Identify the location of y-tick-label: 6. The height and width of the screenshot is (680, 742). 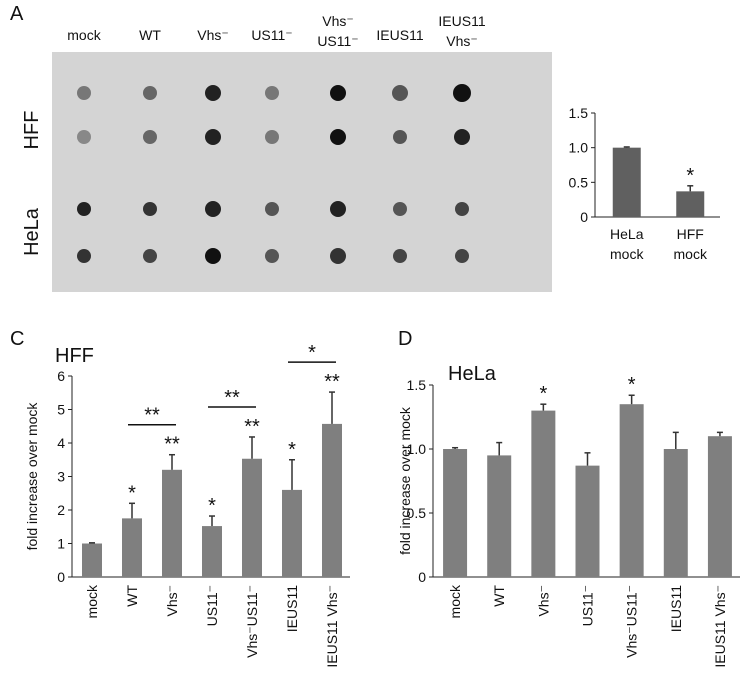
(61, 376).